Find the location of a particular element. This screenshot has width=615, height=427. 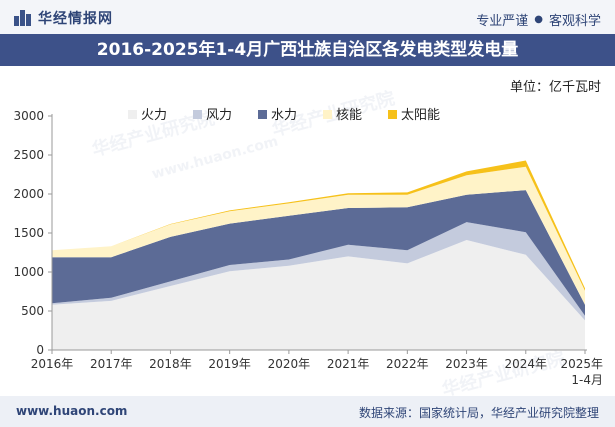

legend-label-2: 水力 is located at coordinates (284, 115).